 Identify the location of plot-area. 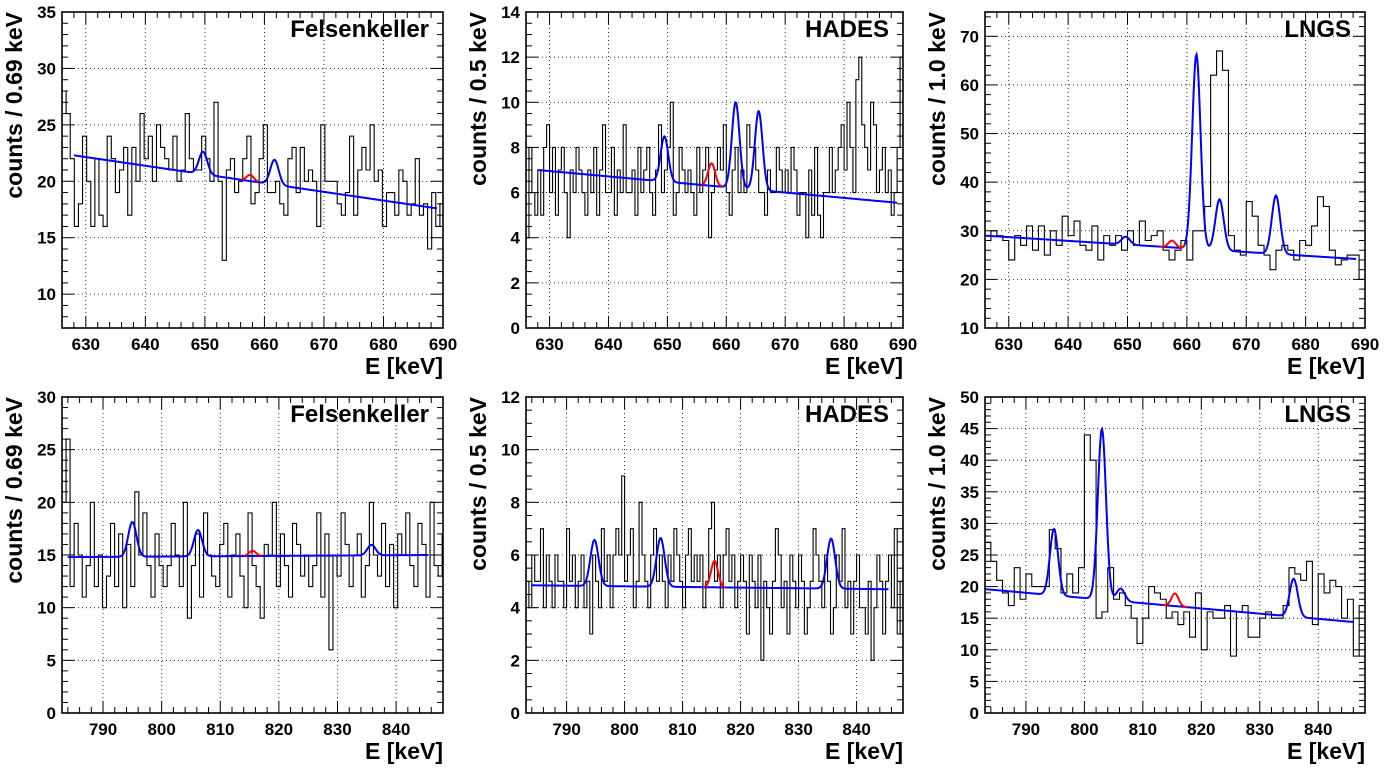
(252, 544).